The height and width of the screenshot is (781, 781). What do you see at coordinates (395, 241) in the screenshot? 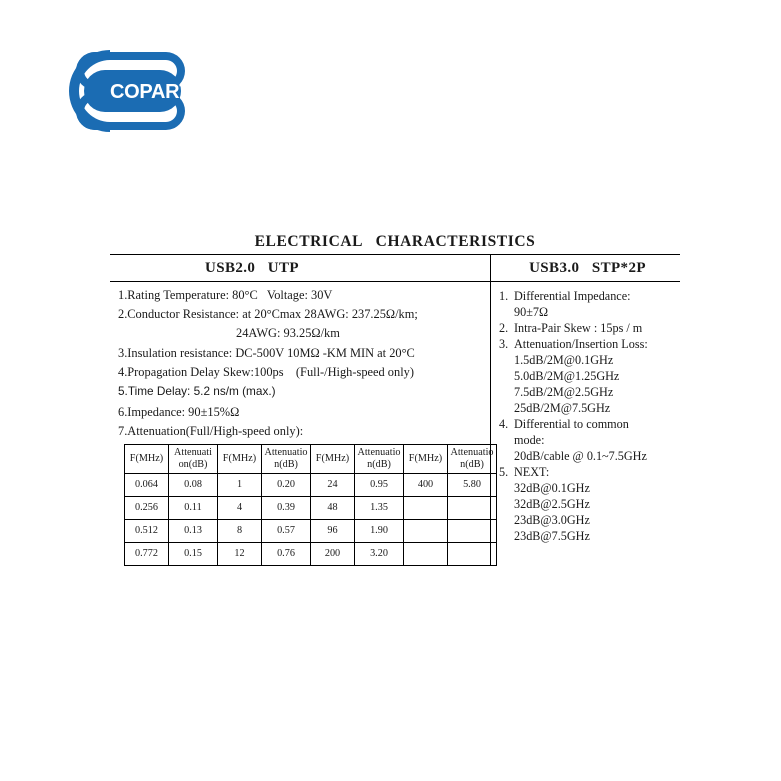
I see `page-title: ELECTRICAL CHARACTERISTICS` at bounding box center [395, 241].